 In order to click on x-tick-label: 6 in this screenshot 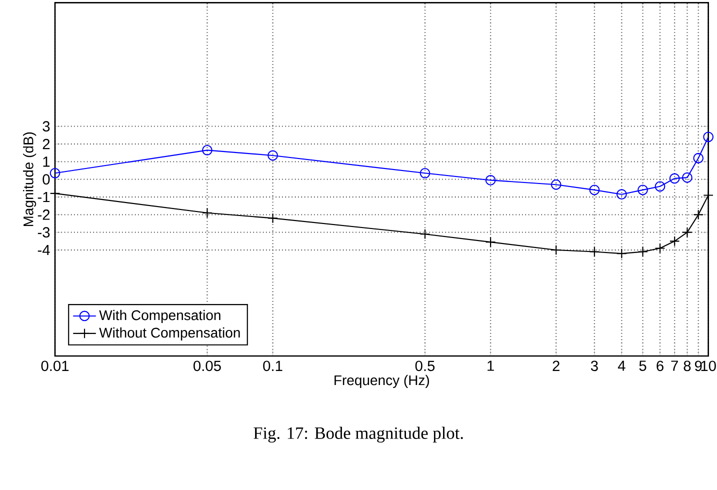, I will do `click(660, 366)`.